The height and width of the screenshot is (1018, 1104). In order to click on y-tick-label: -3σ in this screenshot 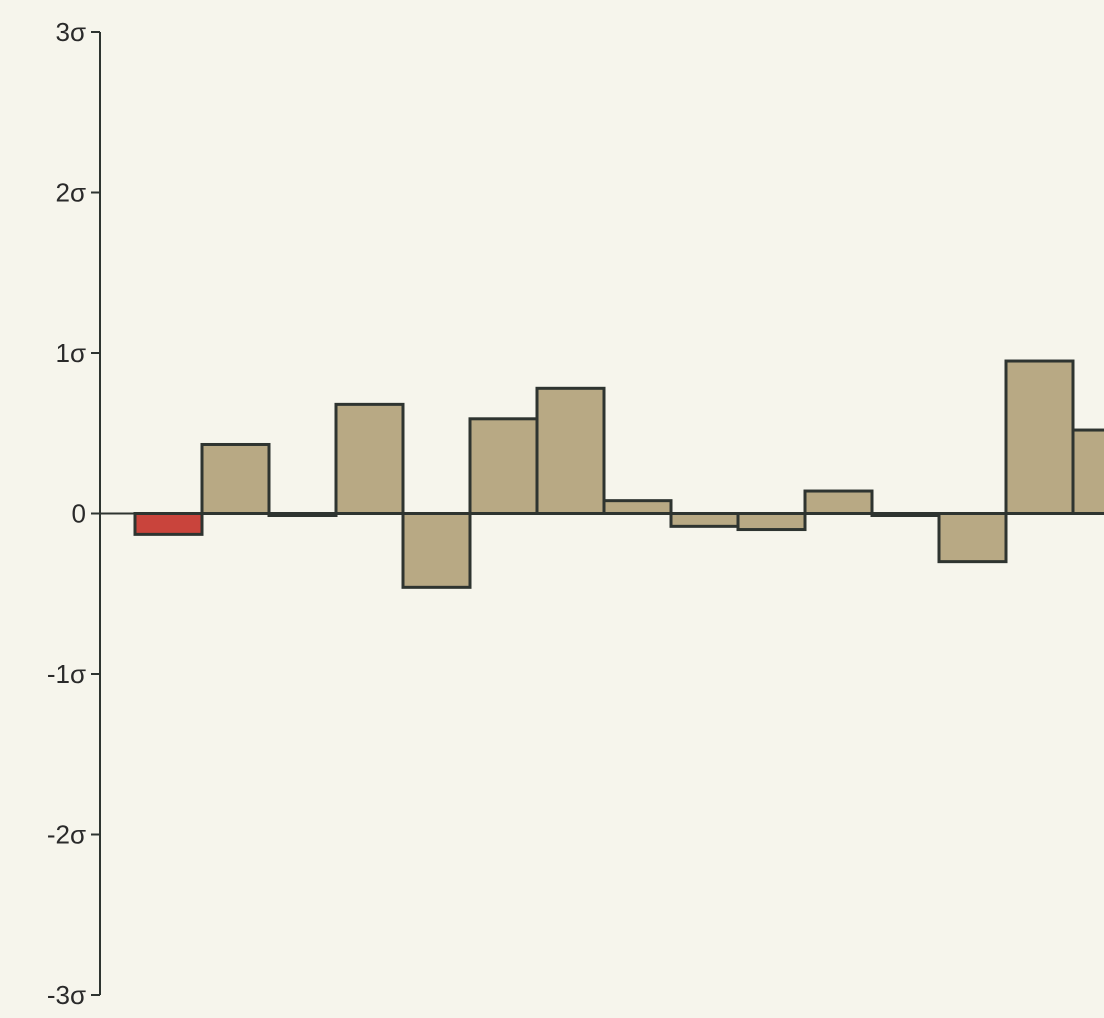, I will do `click(66, 995)`.